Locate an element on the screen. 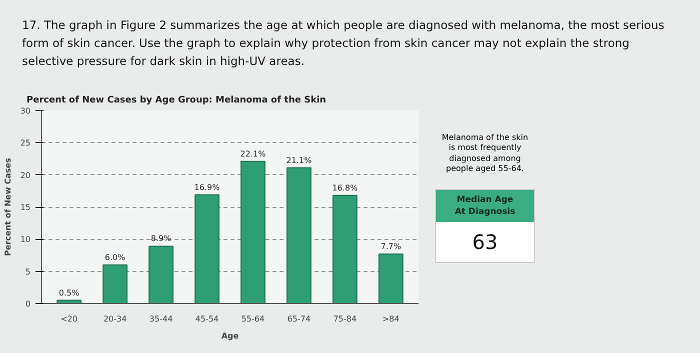  x-tick-label: 55-64 is located at coordinates (253, 319).